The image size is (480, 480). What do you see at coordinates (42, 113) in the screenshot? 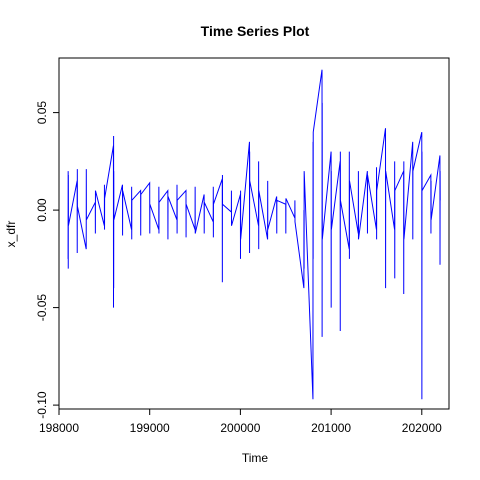
I see `y-tick-label: 0.05` at bounding box center [42, 113].